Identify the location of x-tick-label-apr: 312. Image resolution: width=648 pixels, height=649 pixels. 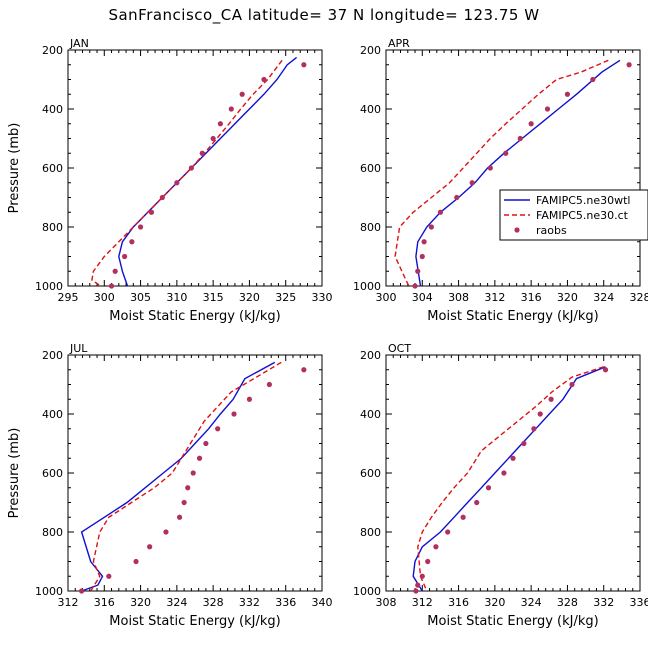
(494, 297).